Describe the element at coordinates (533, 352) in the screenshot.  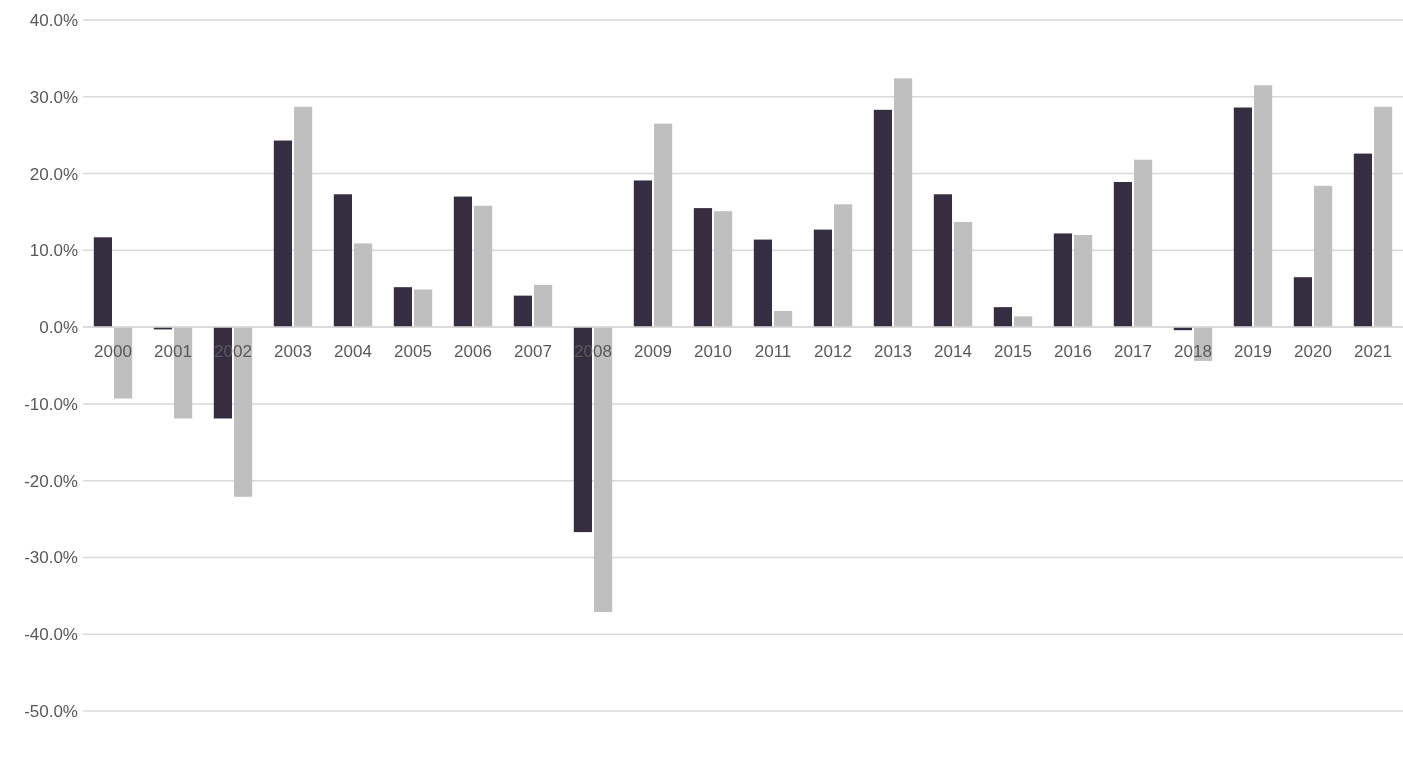
I see `x-tick-label: 2007` at that location.